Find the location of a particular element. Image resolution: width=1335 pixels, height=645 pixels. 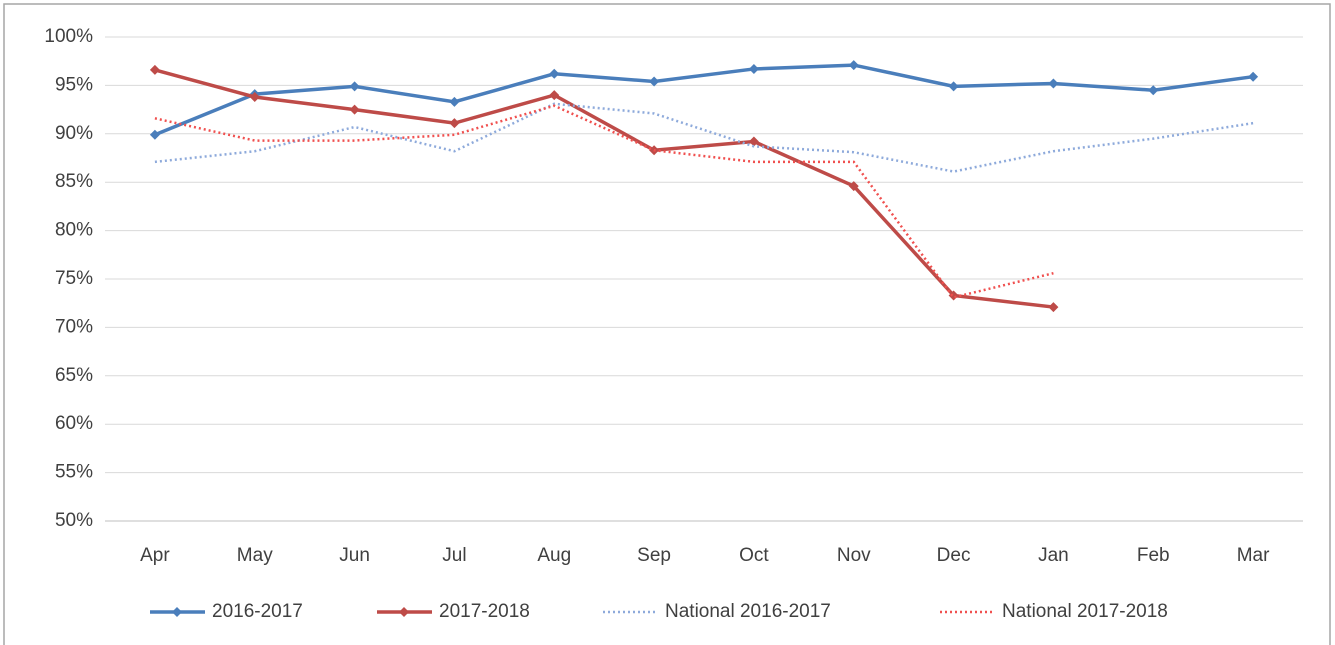

y-tick-label: 80% is located at coordinates (74, 230).